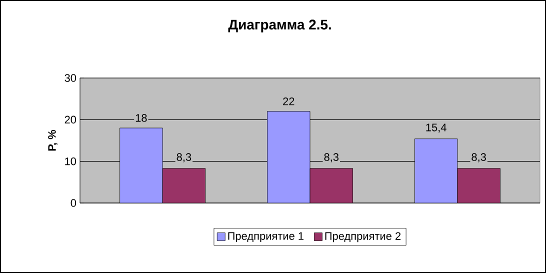  Describe the element at coordinates (288, 101) in the screenshot. I see `data-label: 22` at that location.